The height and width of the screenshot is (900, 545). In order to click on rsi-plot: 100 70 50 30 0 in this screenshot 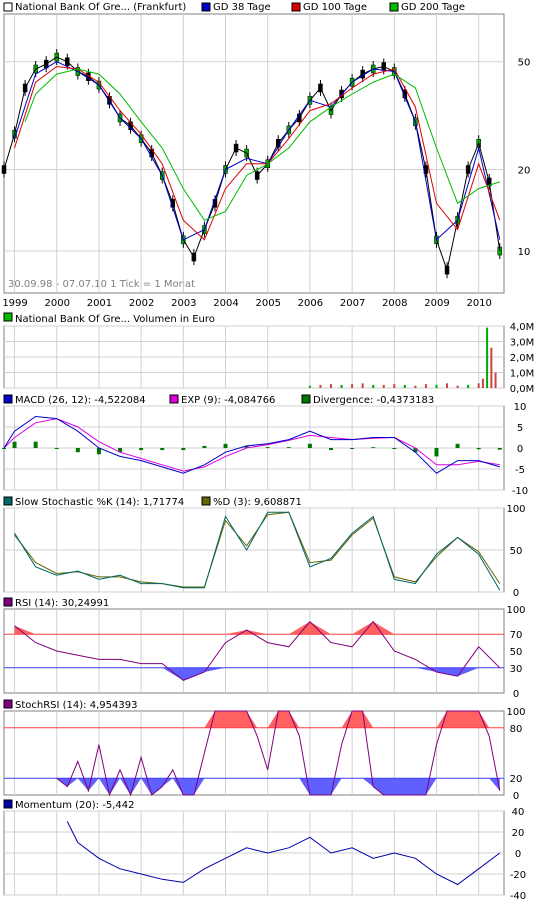, I will do `click(265, 652)`.